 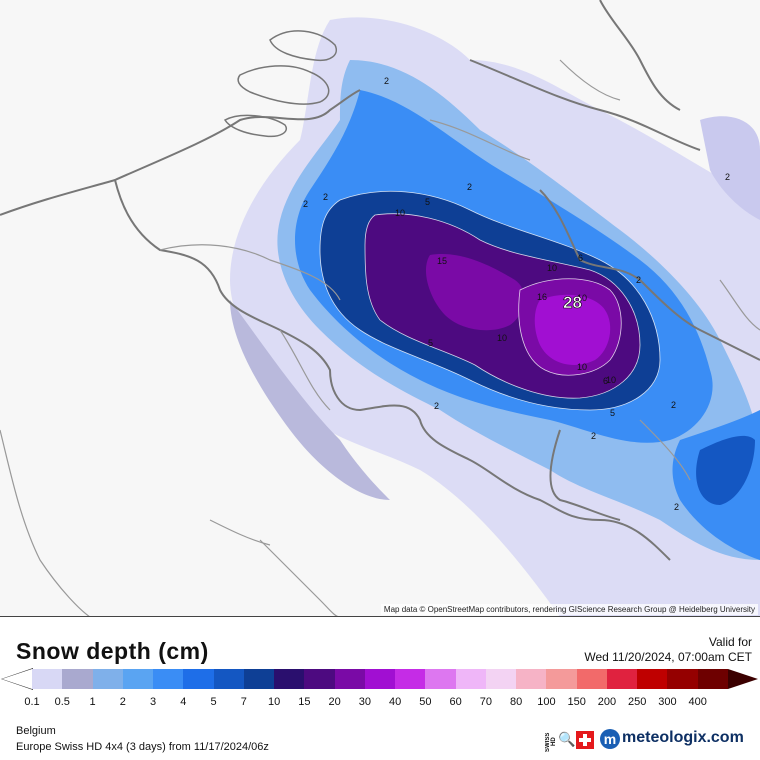 What do you see at coordinates (697, 702) in the screenshot?
I see `scale-label: 400` at bounding box center [697, 702].